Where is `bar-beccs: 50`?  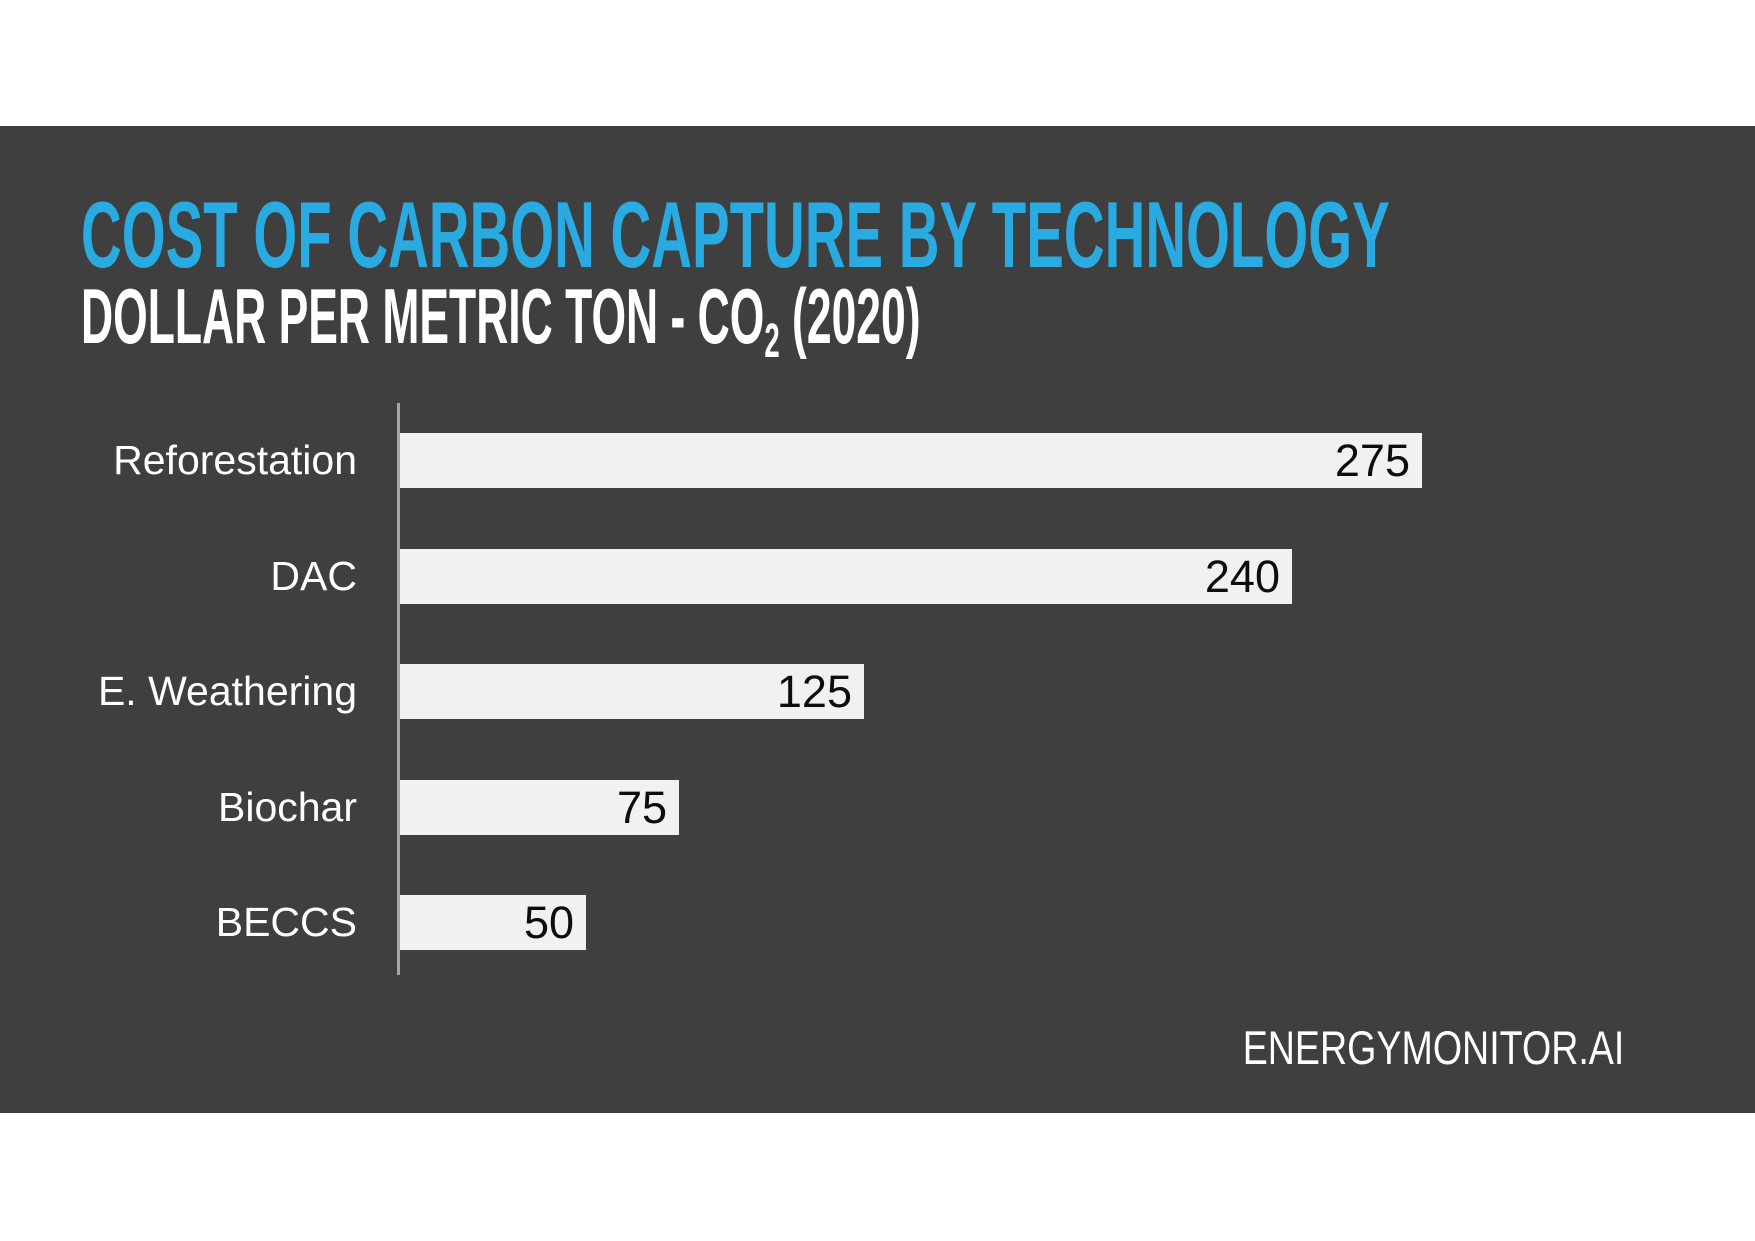
bar-beccs: 50 is located at coordinates (493, 922).